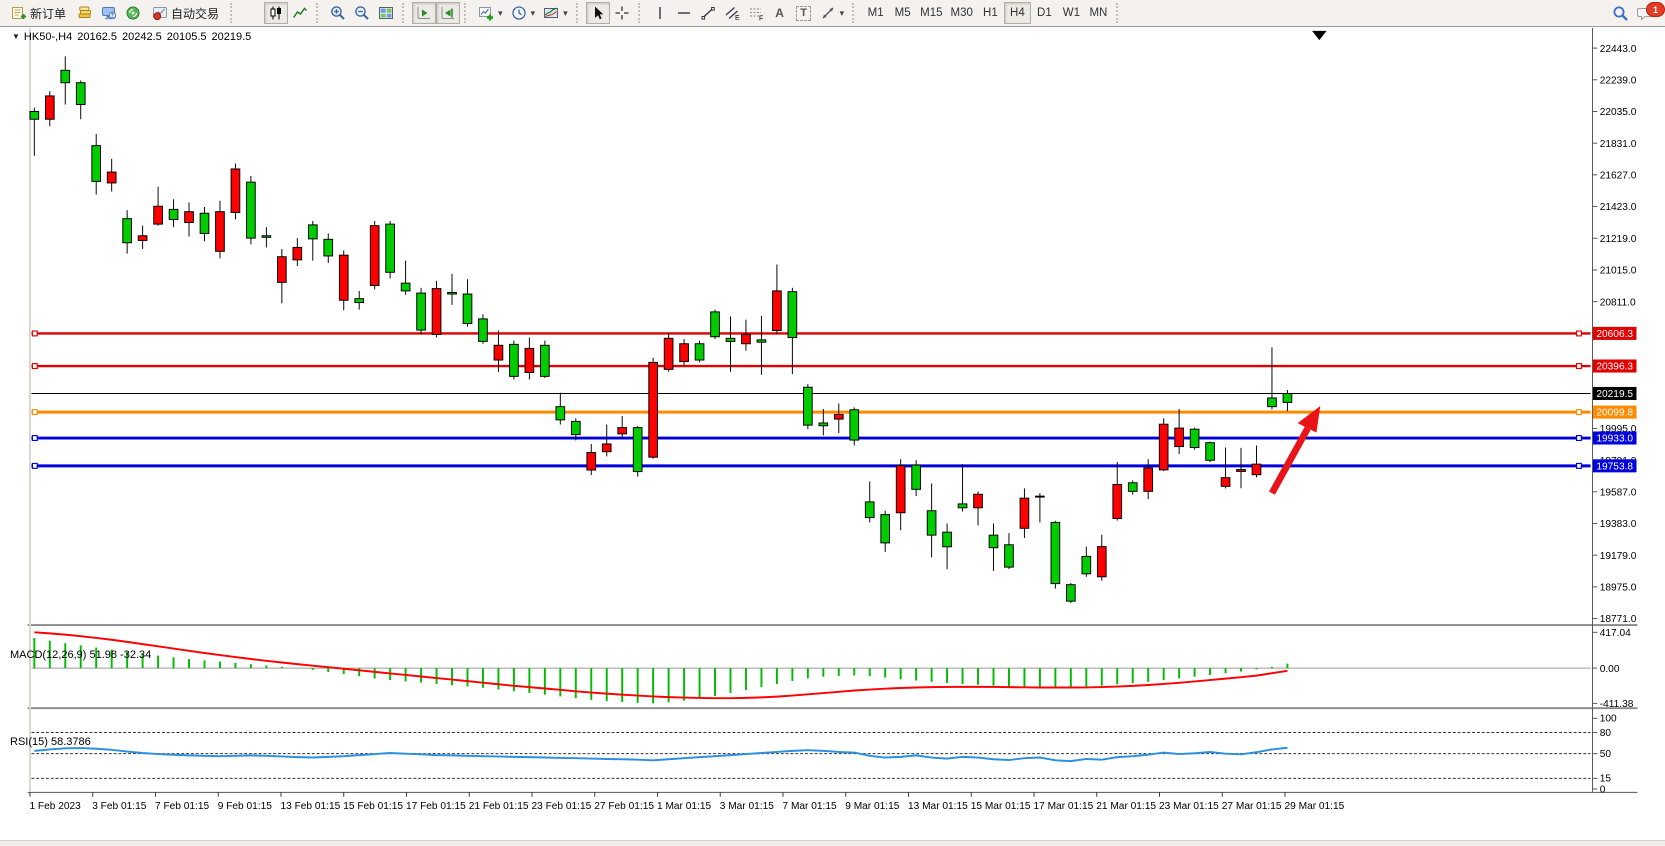 This screenshot has width=1665, height=846. What do you see at coordinates (160, 13) in the screenshot?
I see `autotrading-icon` at bounding box center [160, 13].